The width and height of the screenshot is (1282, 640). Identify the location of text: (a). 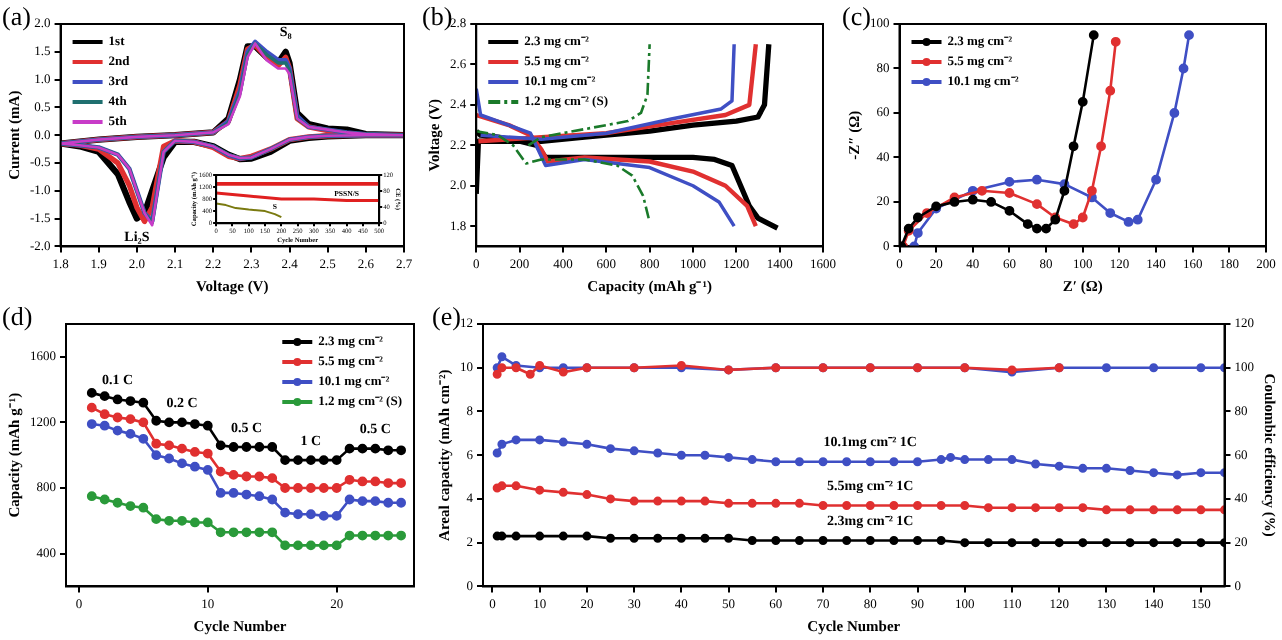
(16, 15).